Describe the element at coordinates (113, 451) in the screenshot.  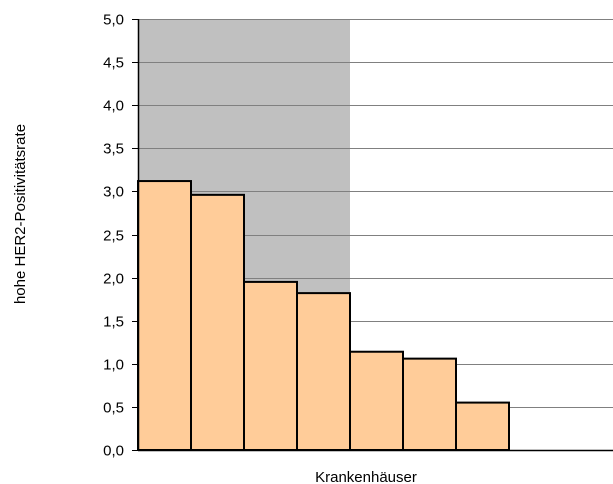
I see `y-tick-label: 0,0` at that location.